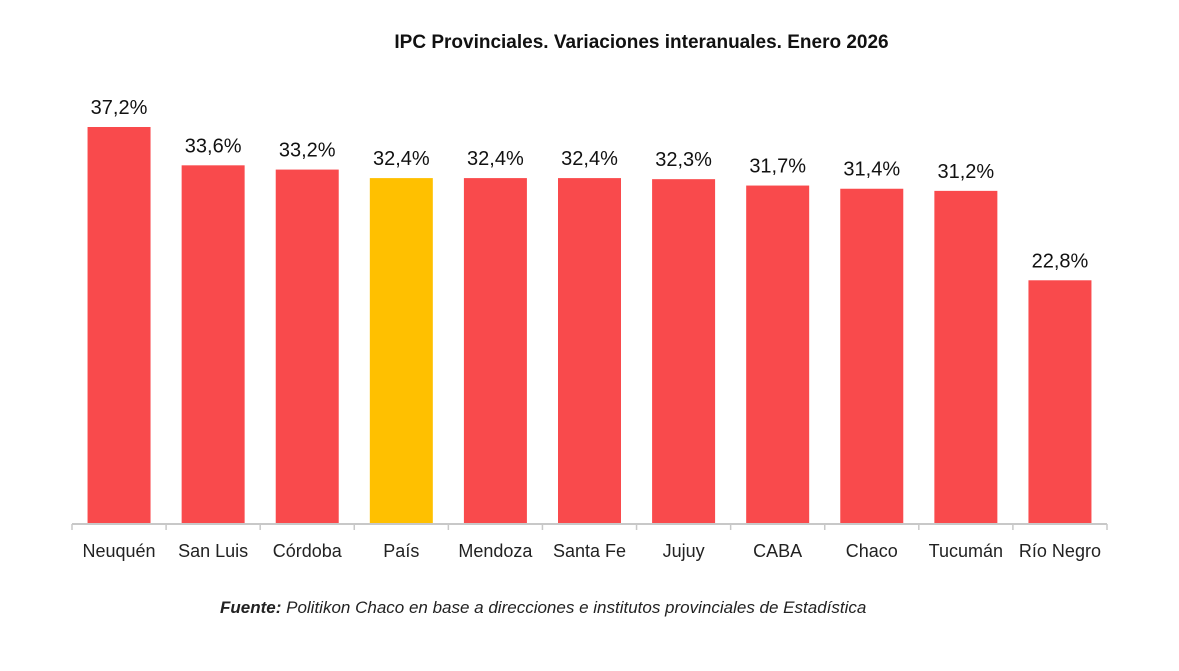 This screenshot has height=671, width=1179. What do you see at coordinates (777, 167) in the screenshot?
I see `data-label: 31,7%` at bounding box center [777, 167].